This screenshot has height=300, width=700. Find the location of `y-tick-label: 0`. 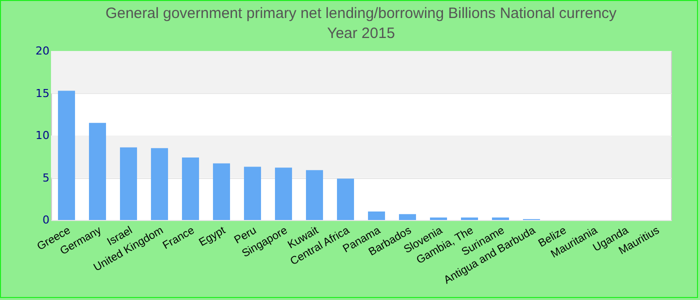

y-tick-label: 0 is located at coordinates (46, 220).